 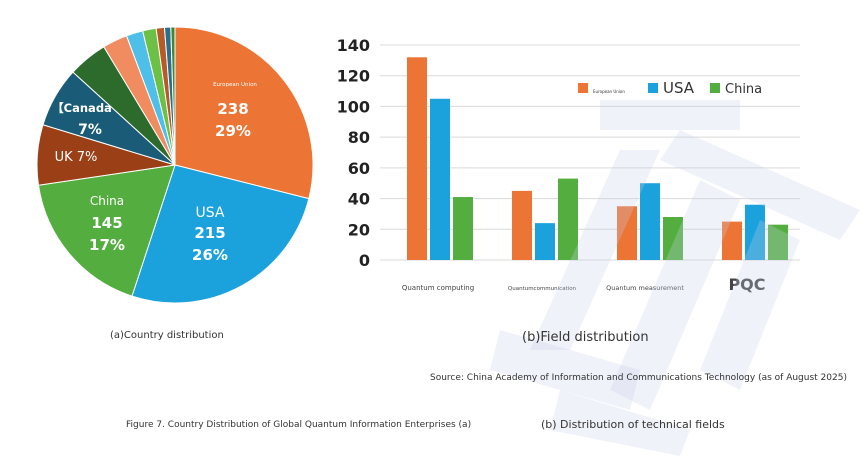 I want to click on pie-label-eu-value: 238, so click(x=232, y=109).